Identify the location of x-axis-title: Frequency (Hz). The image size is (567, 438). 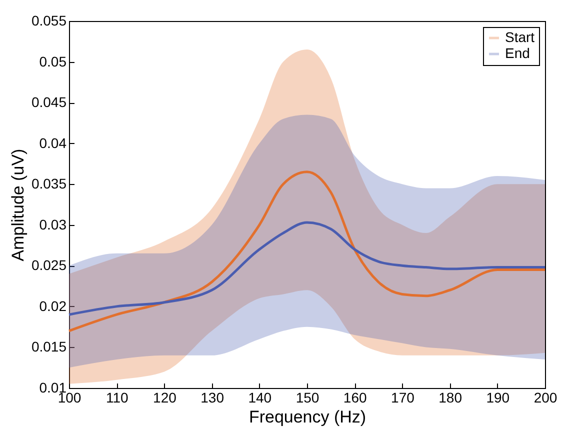
(307, 417).